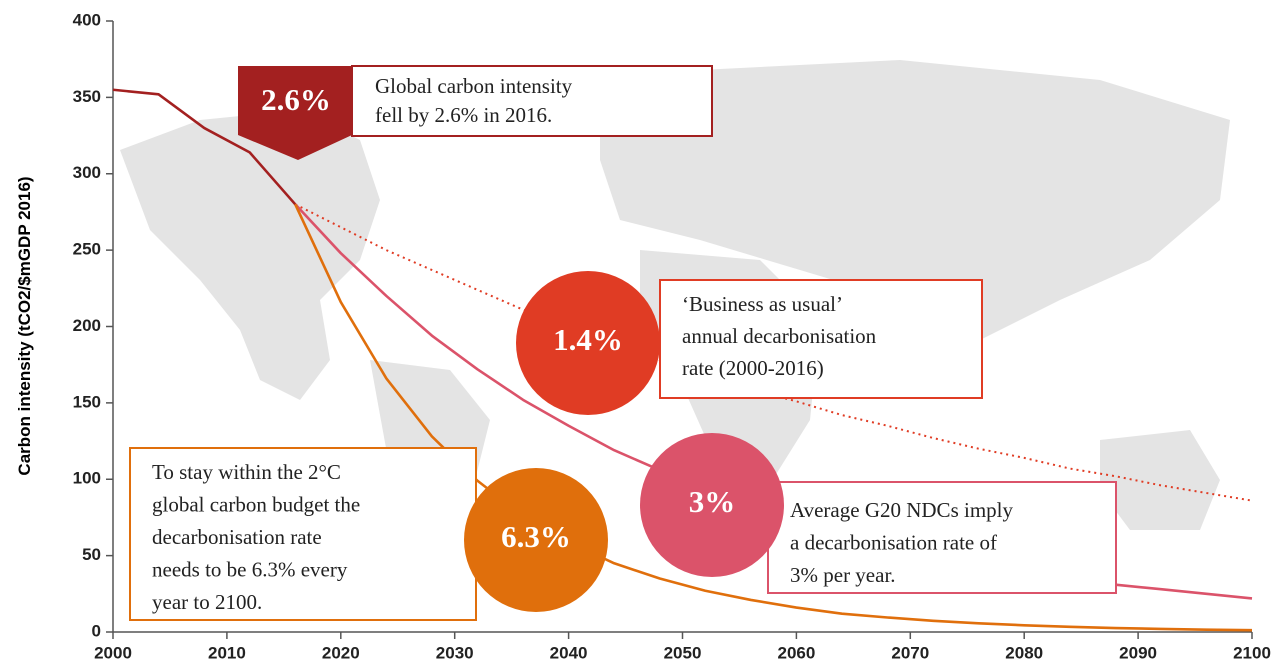  Describe the element at coordinates (1138, 652) in the screenshot. I see `x-tick-label: 2090` at that location.